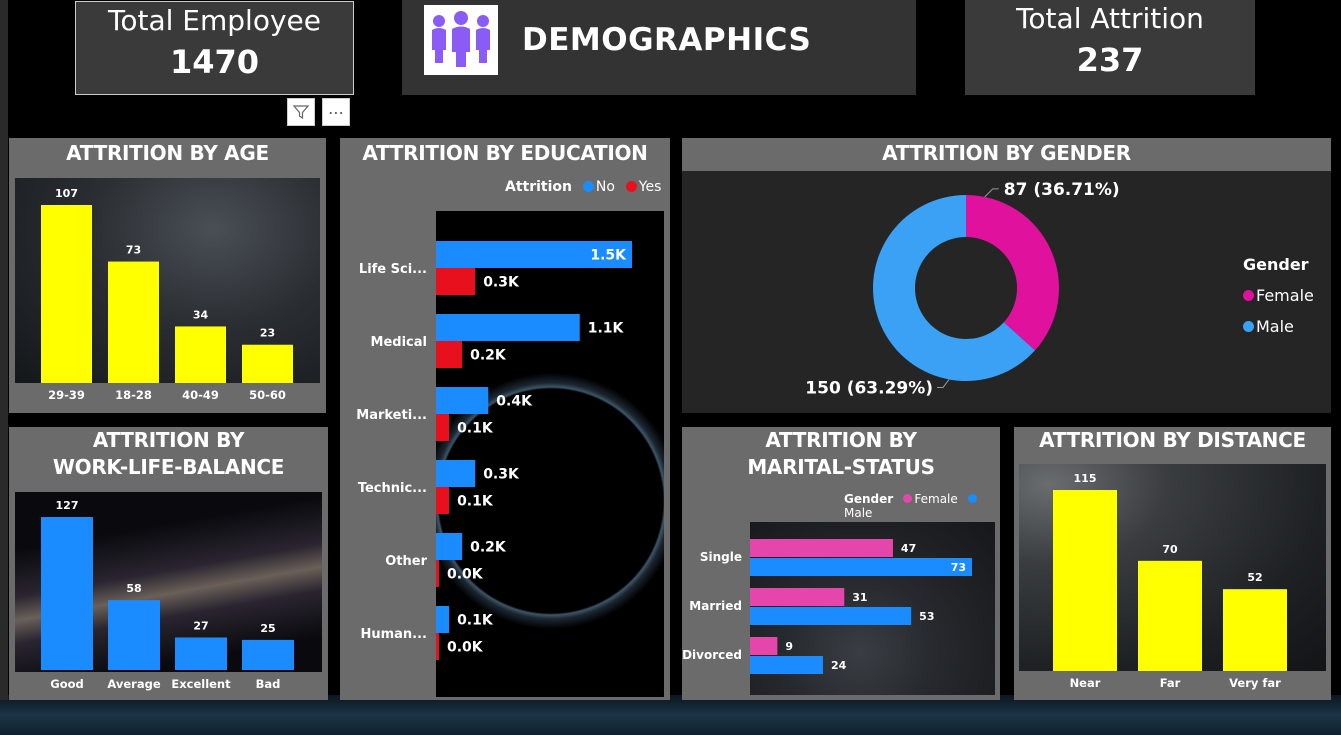 This screenshot has width=1341, height=735. I want to click on legend-male: Male, so click(1278, 326).